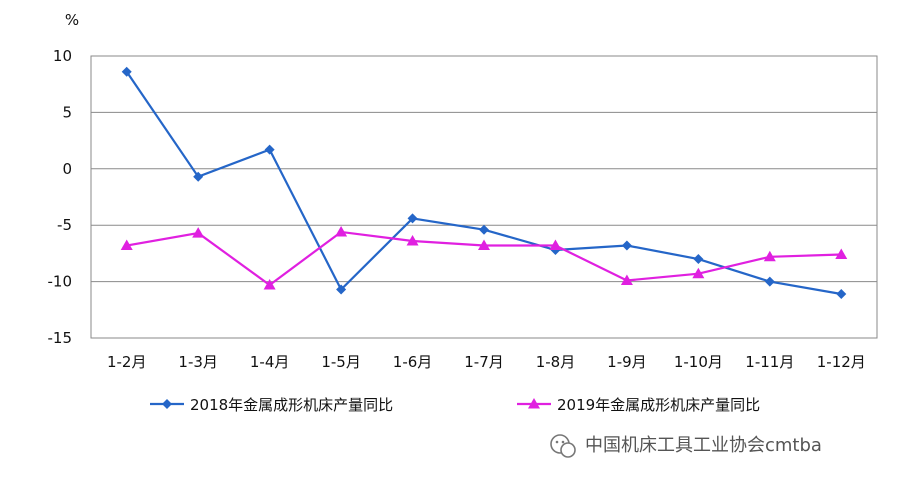  I want to click on x-tick-label: 1-6月, so click(413, 362).